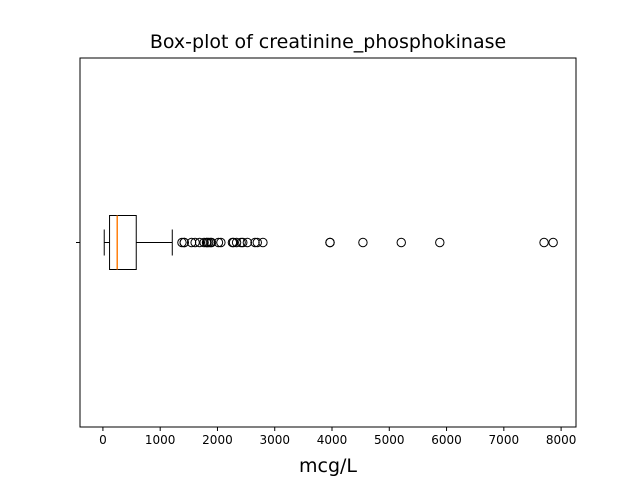 This screenshot has width=640, height=480. What do you see at coordinates (328, 466) in the screenshot?
I see `x-axis-label: mcg/L` at bounding box center [328, 466].